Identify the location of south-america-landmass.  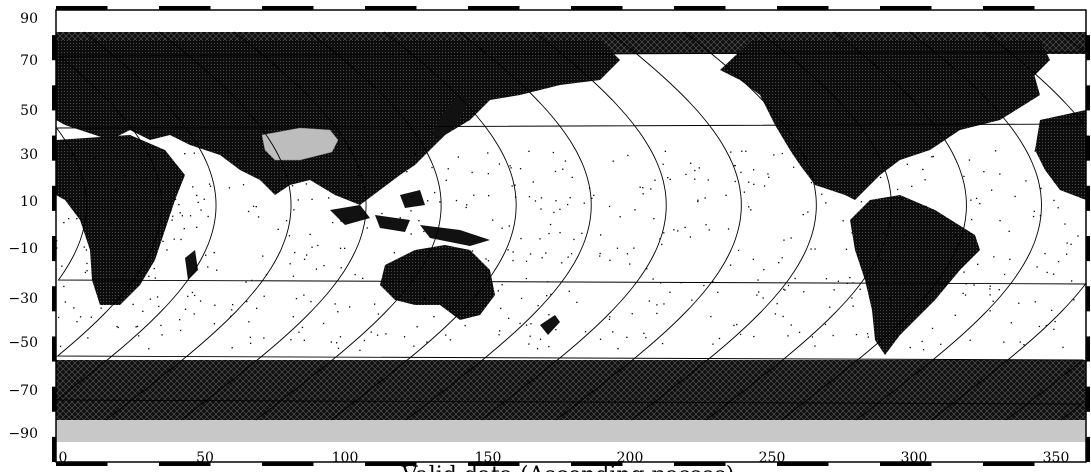
(915, 275).